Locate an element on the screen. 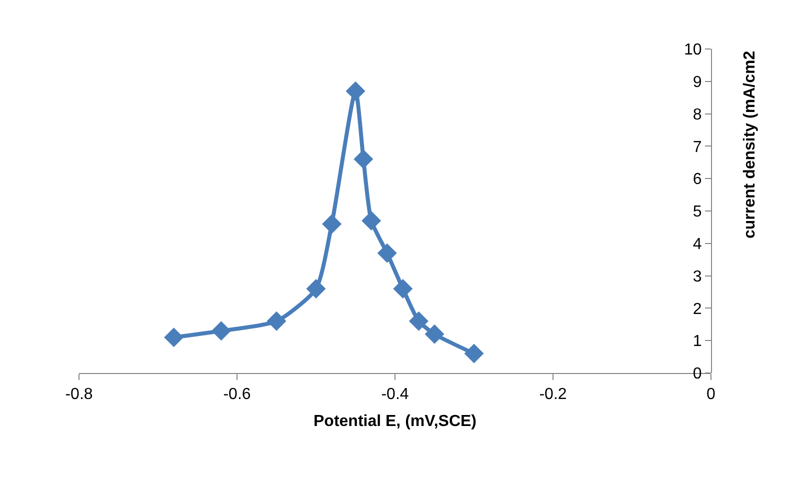  y-tick-label: 1 is located at coordinates (697, 341).